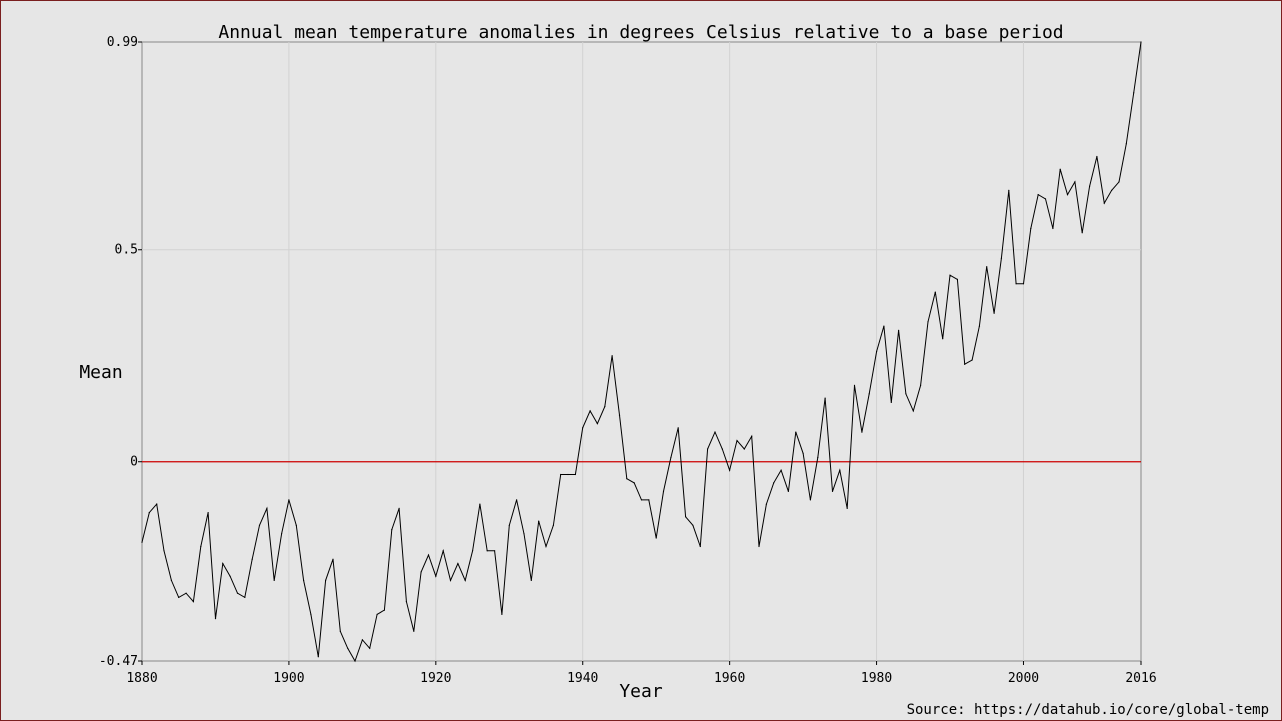  Describe the element at coordinates (582, 678) in the screenshot. I see `x-tick-label: 1940` at that location.